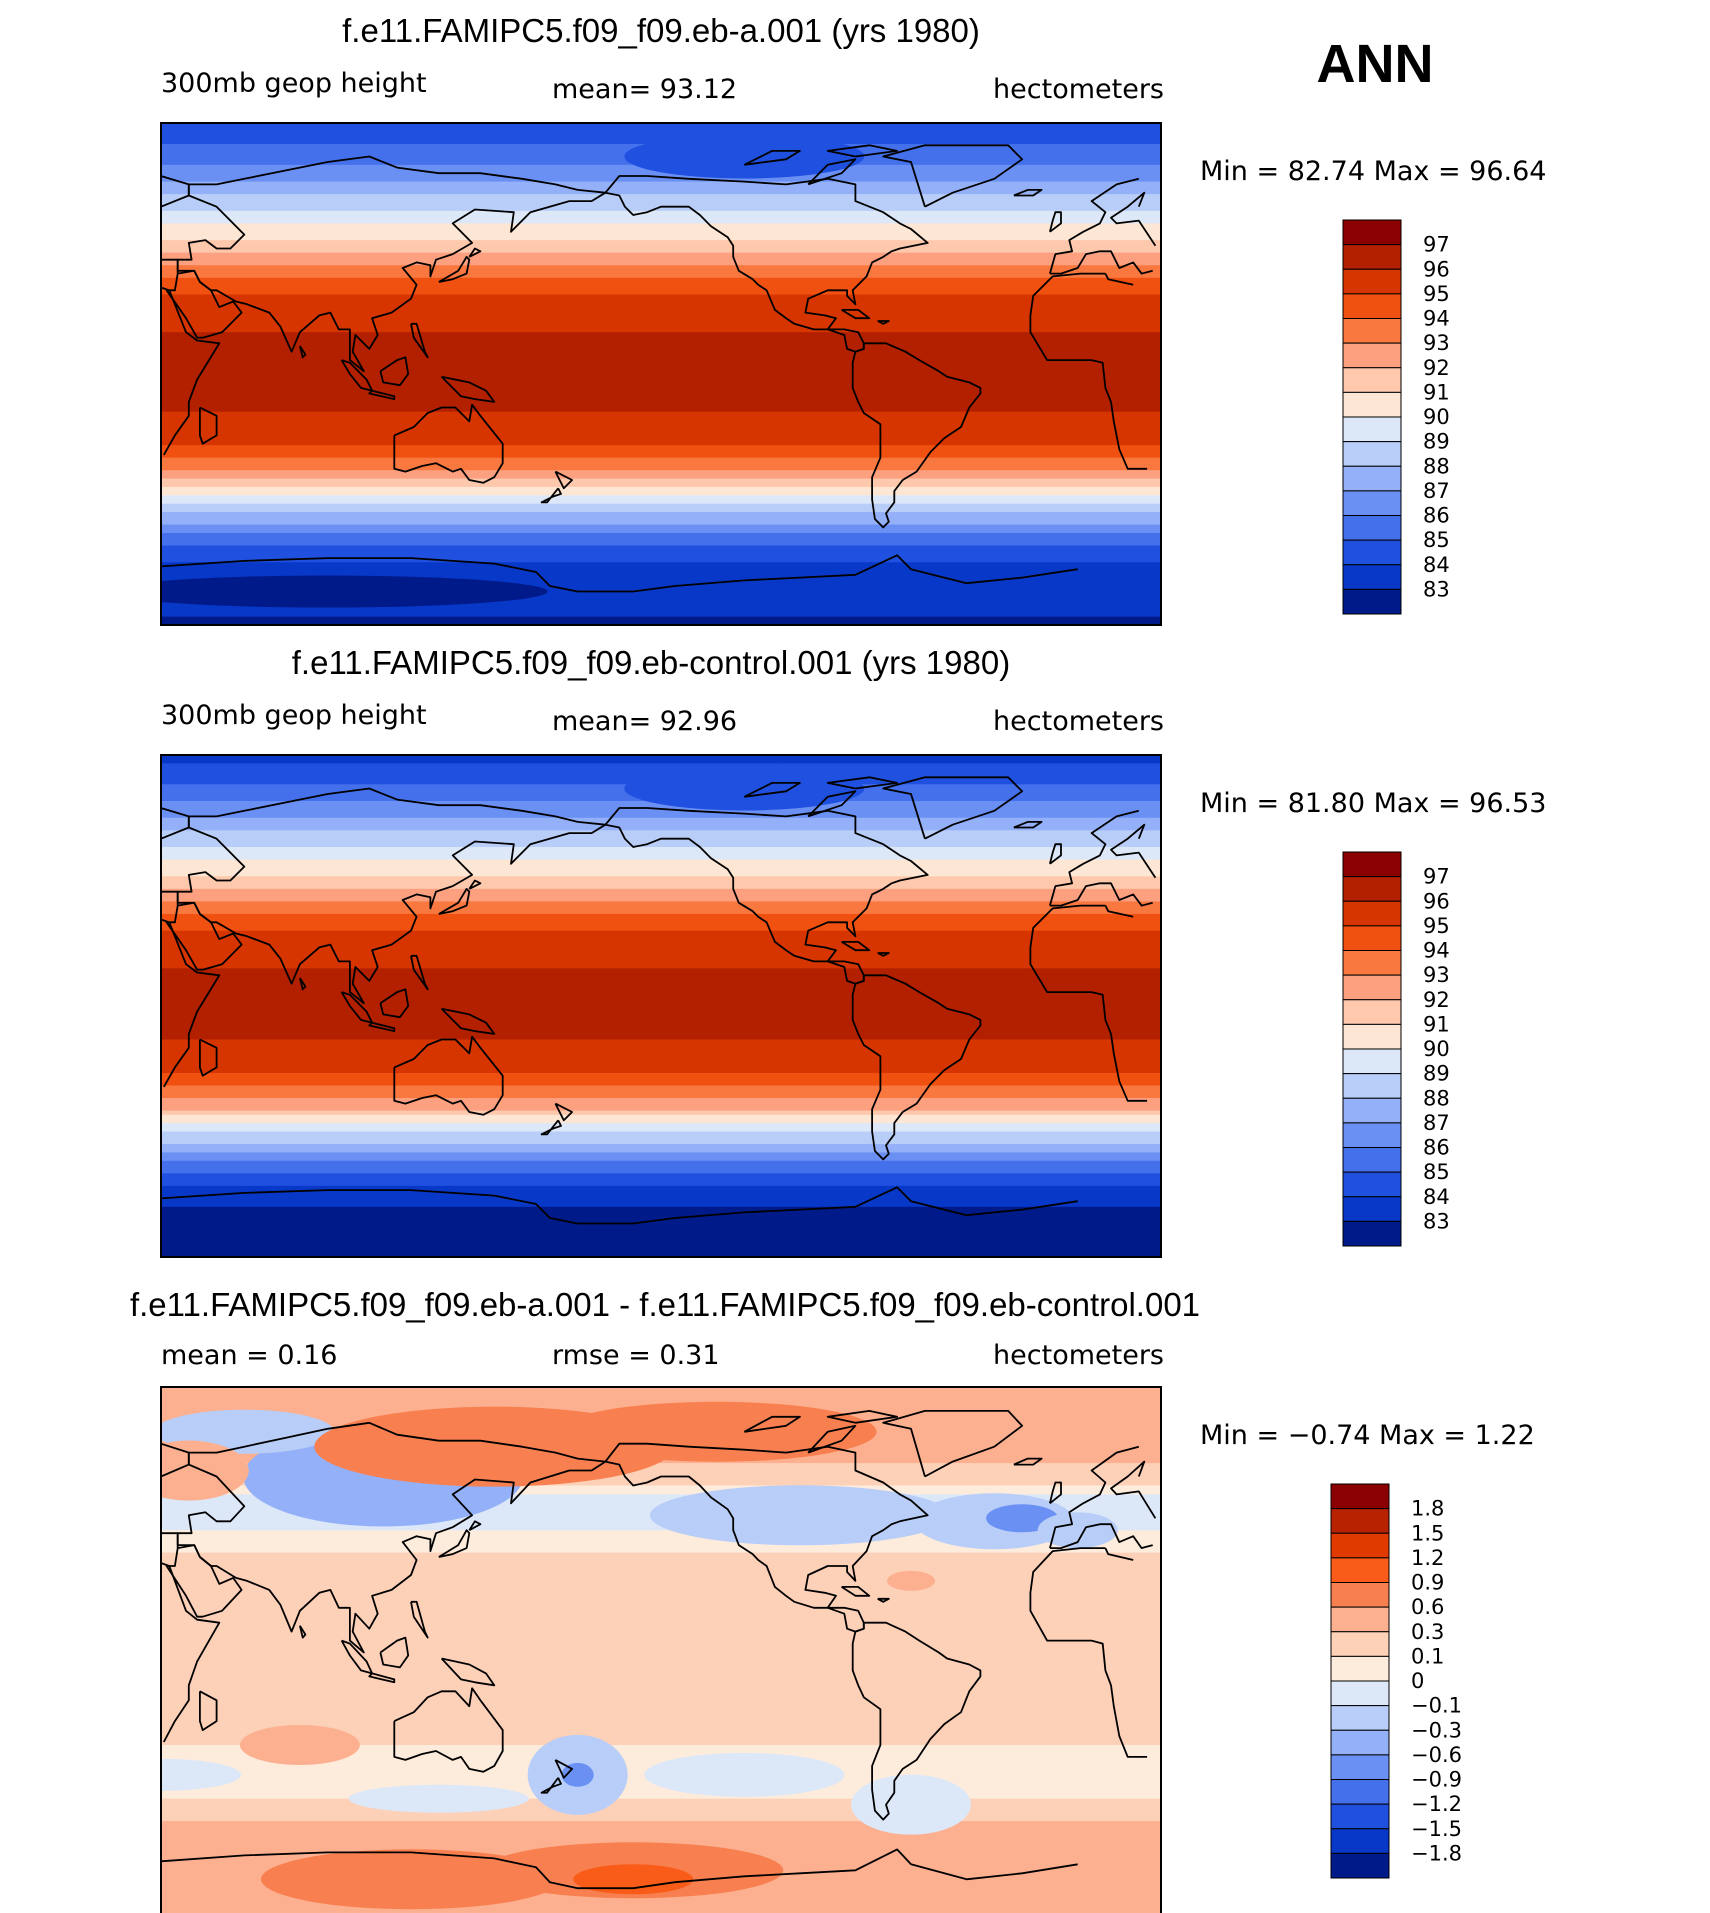  What do you see at coordinates (1436, 901) in the screenshot?
I see `colorbar-tick-label: 96` at bounding box center [1436, 901].